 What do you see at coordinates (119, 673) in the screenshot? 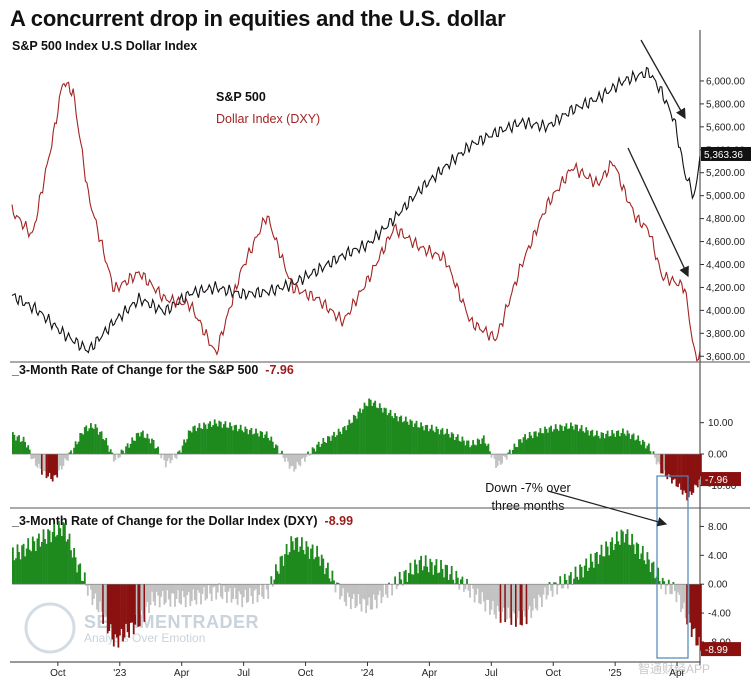
I see `x-tick-label: '23` at bounding box center [119, 673].